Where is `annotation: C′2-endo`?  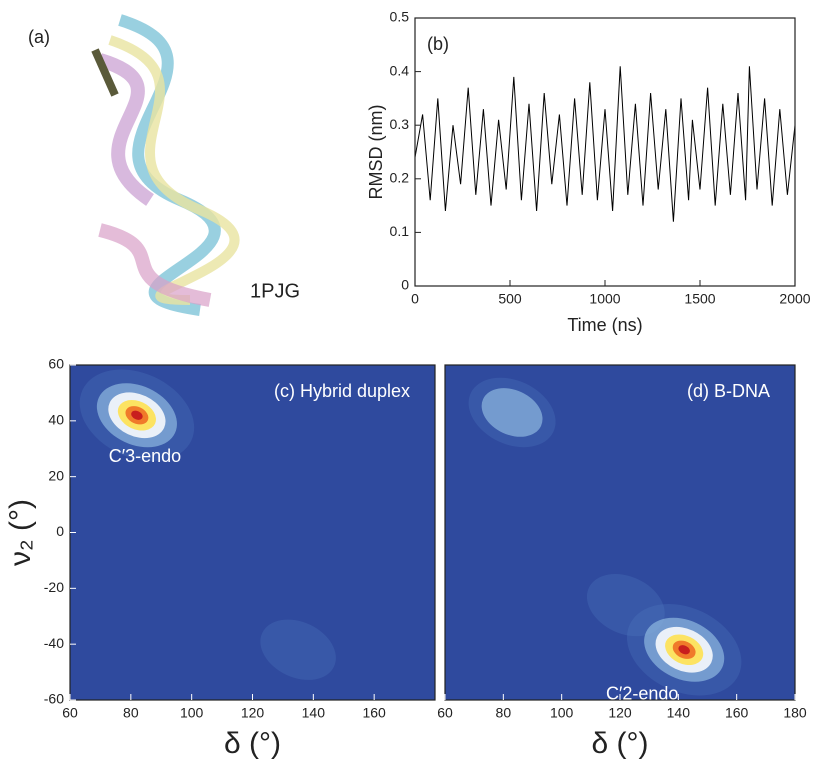
annotation: C′2-endo is located at coordinates (642, 694).